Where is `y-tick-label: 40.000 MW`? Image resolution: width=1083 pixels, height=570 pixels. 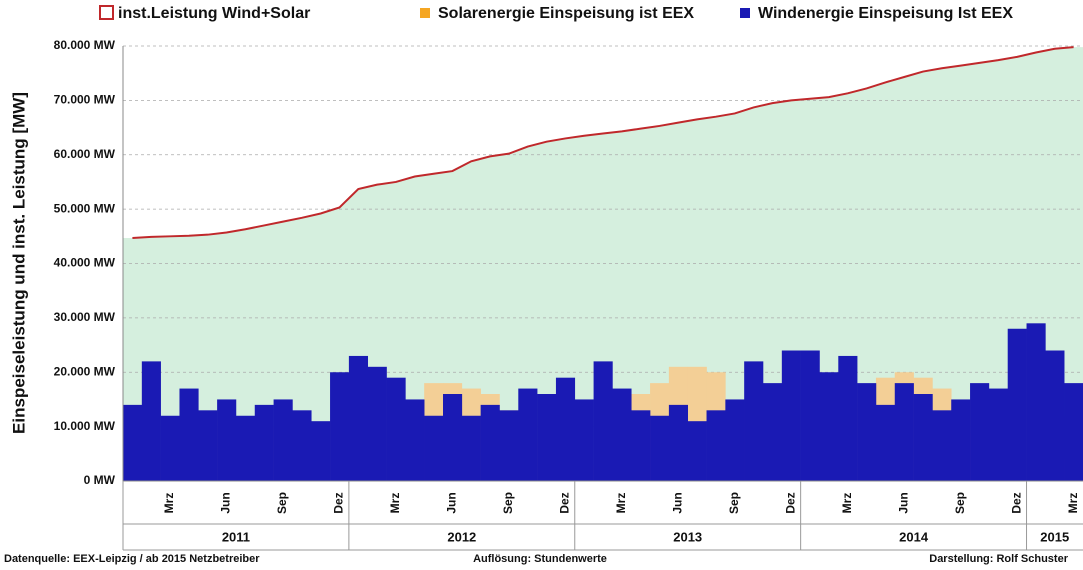 y-tick-label: 40.000 MW is located at coordinates (85, 263).